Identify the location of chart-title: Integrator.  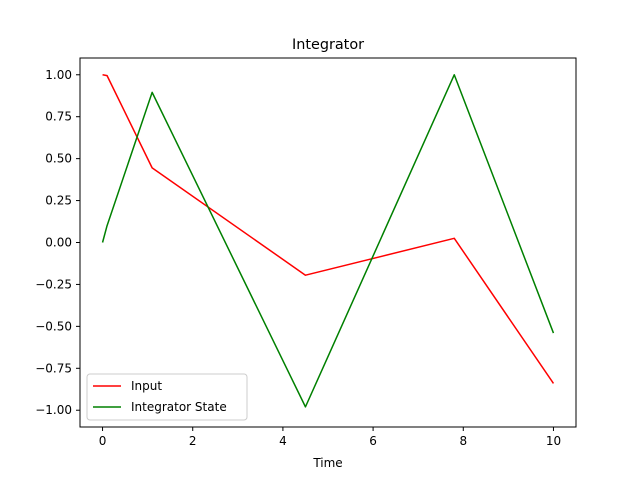
(328, 45).